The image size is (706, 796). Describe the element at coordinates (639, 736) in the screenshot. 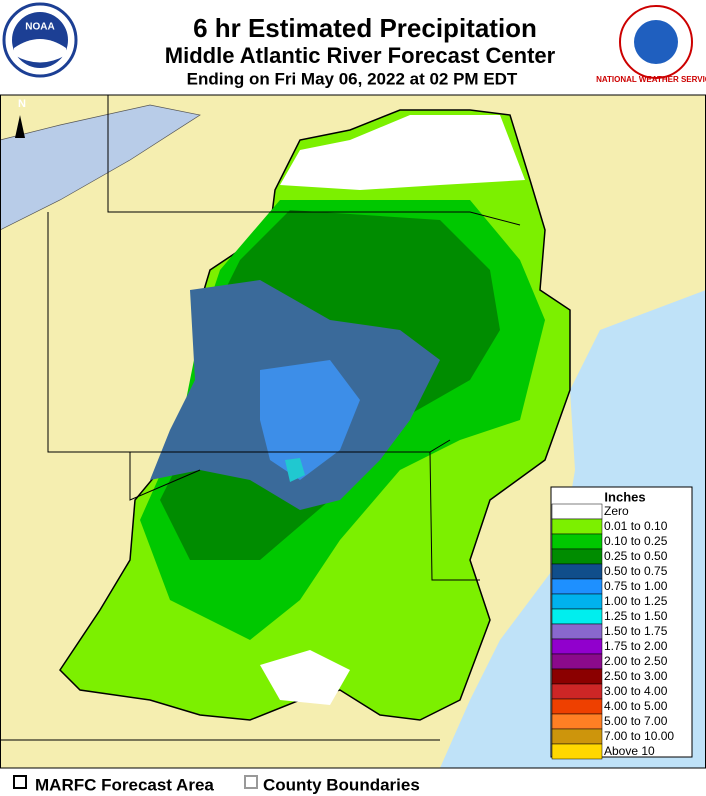

I see `legend-label: 7.00 to 10.00` at that location.